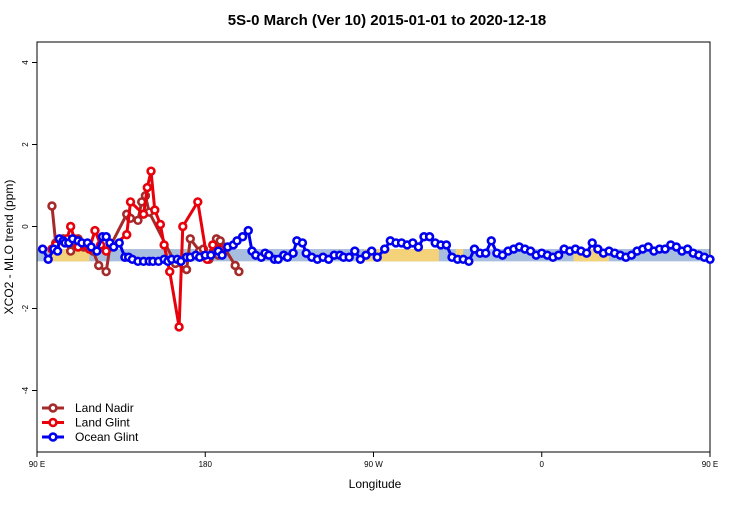 This screenshot has height=505, width=750. I want to click on legend-label: Ocean Glint, so click(107, 437).